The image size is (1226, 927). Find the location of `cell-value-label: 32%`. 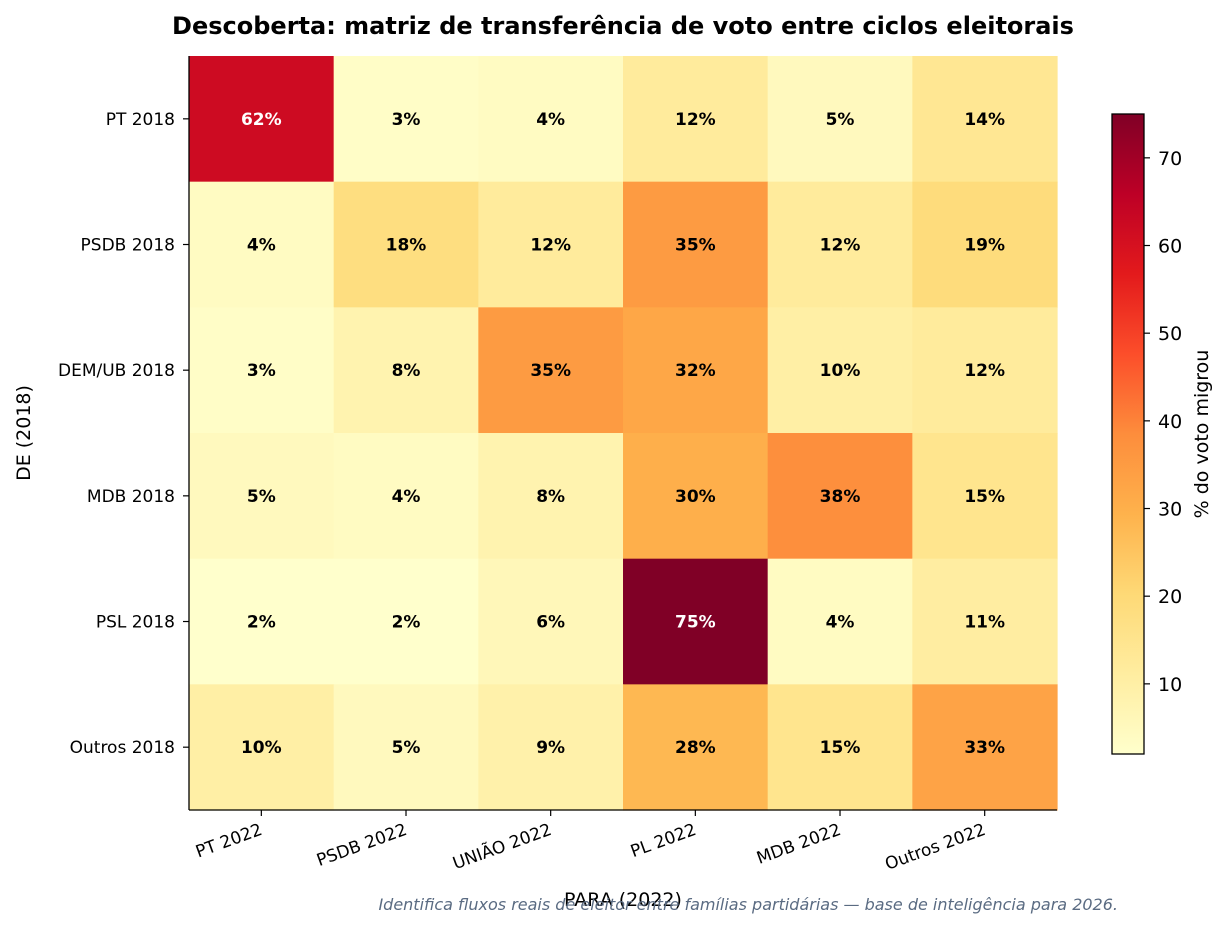

cell-value-label: 32% is located at coordinates (695, 371).